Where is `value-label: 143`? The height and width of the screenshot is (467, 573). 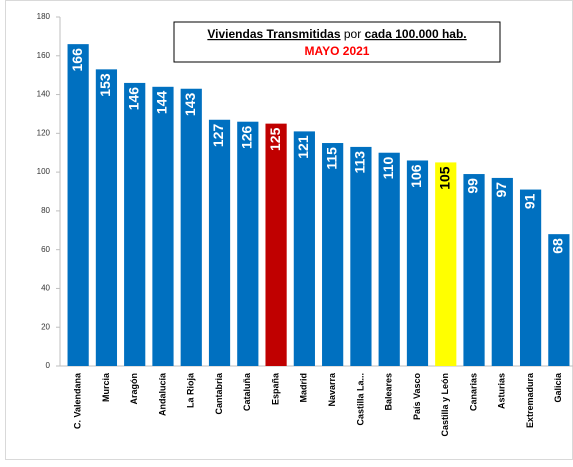 value-label: 143 is located at coordinates (190, 105).